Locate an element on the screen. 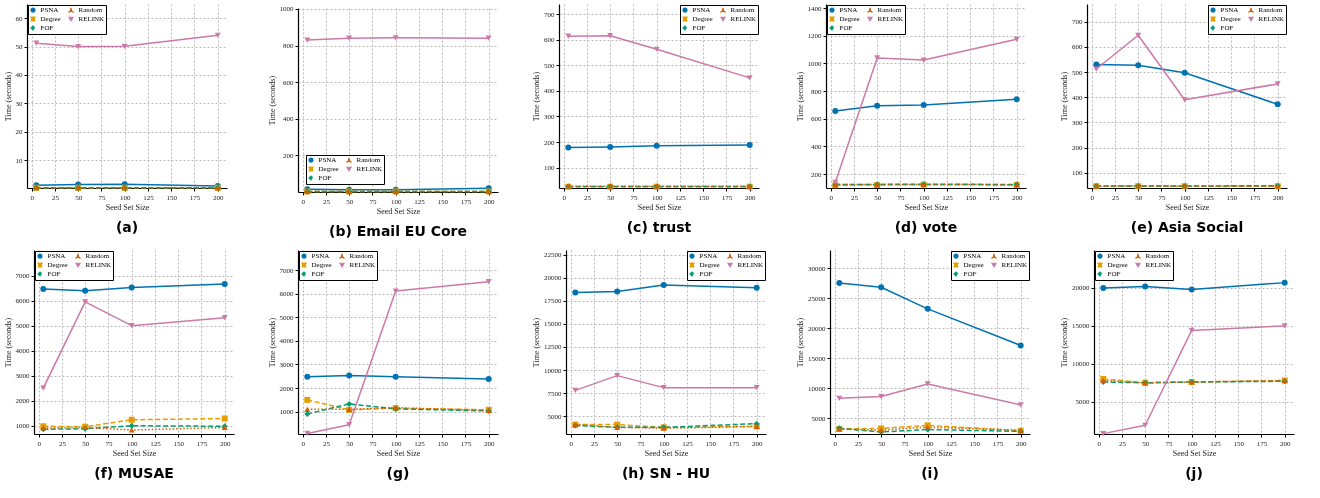  text: (c) trust is located at coordinates (659, 227).